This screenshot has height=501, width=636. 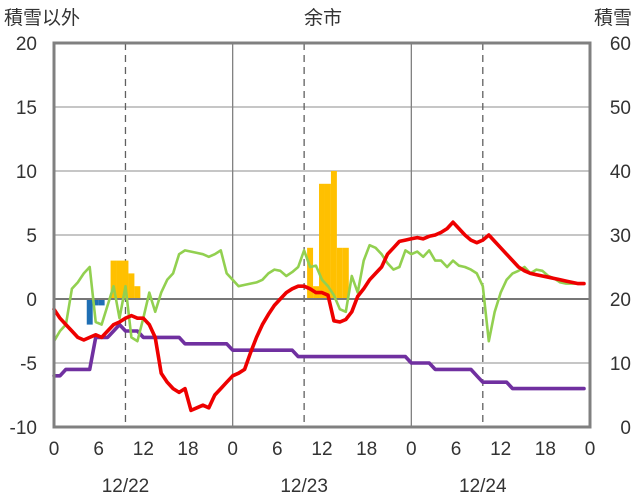 What do you see at coordinates (319, 356) in the screenshot?
I see `purple-series-line` at bounding box center [319, 356].